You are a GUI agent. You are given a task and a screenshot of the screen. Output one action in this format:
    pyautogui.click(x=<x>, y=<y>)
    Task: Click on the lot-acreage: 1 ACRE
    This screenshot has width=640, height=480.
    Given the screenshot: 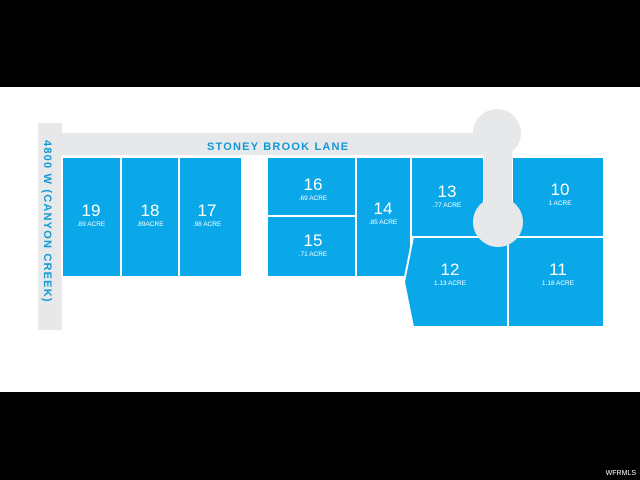 What is the action you would take?
    pyautogui.click(x=560, y=203)
    